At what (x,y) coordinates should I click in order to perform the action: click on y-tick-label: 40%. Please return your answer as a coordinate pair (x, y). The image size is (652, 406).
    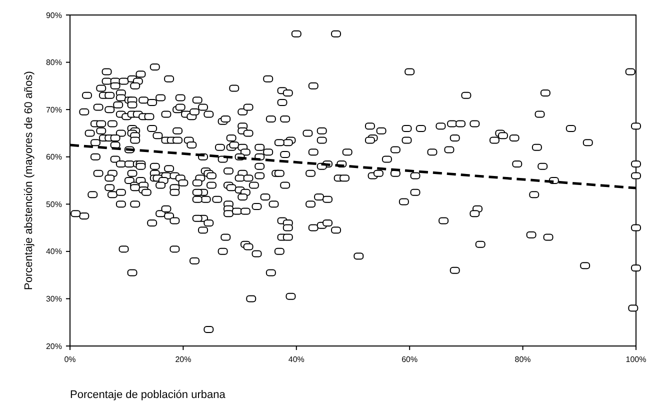
    Looking at the image, I should click on (54, 251).